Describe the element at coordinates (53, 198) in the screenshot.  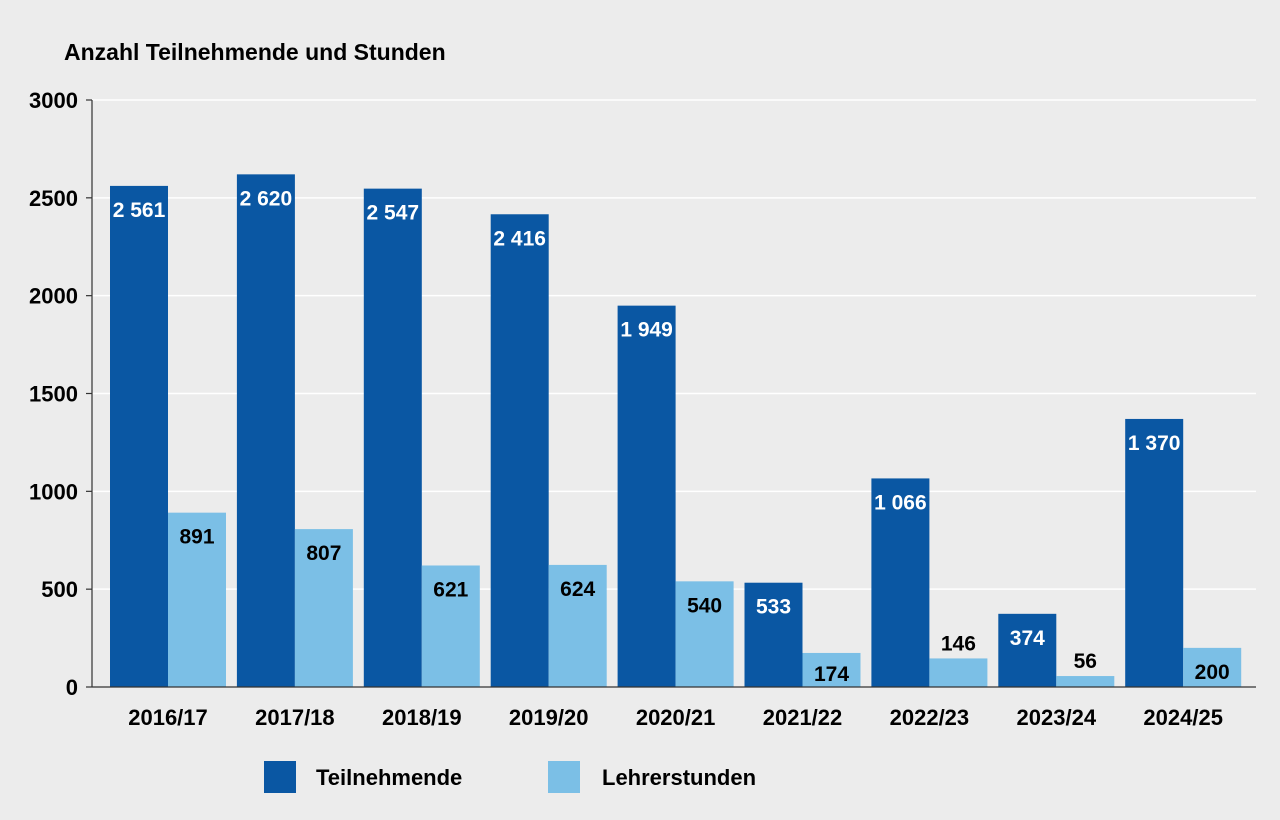
I see `y-tick-label: 2500` at that location.